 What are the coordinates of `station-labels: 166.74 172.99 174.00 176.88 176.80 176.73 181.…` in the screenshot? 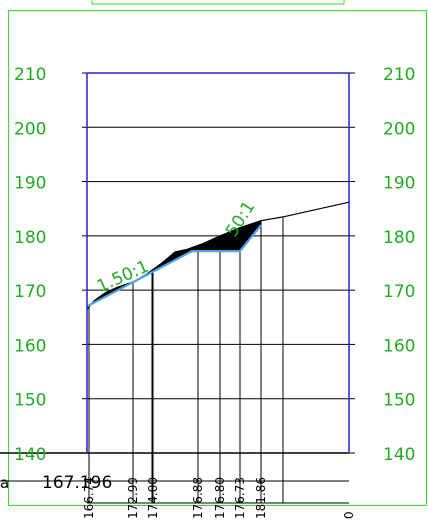 It's located at (219, 498).